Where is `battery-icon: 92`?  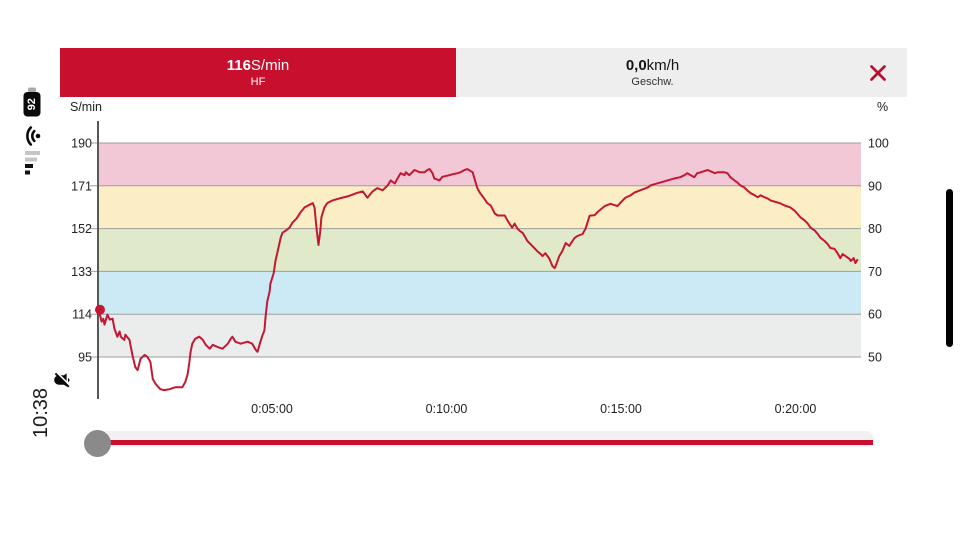
battery-icon: 92 is located at coordinates (32, 102).